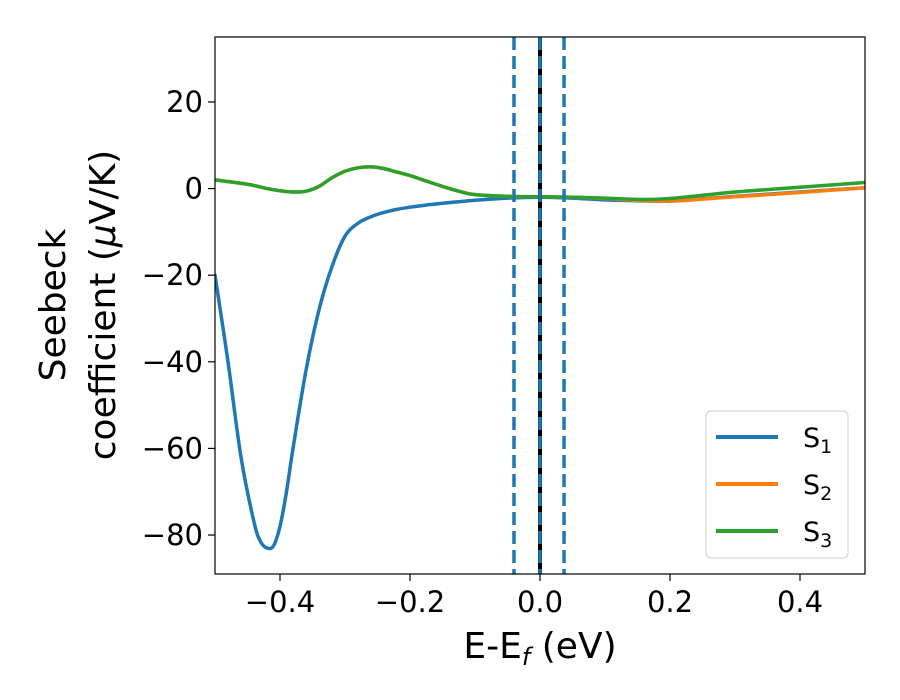 This screenshot has height=700, width=900. I want to click on x-tick-label: 0.2, so click(670, 602).